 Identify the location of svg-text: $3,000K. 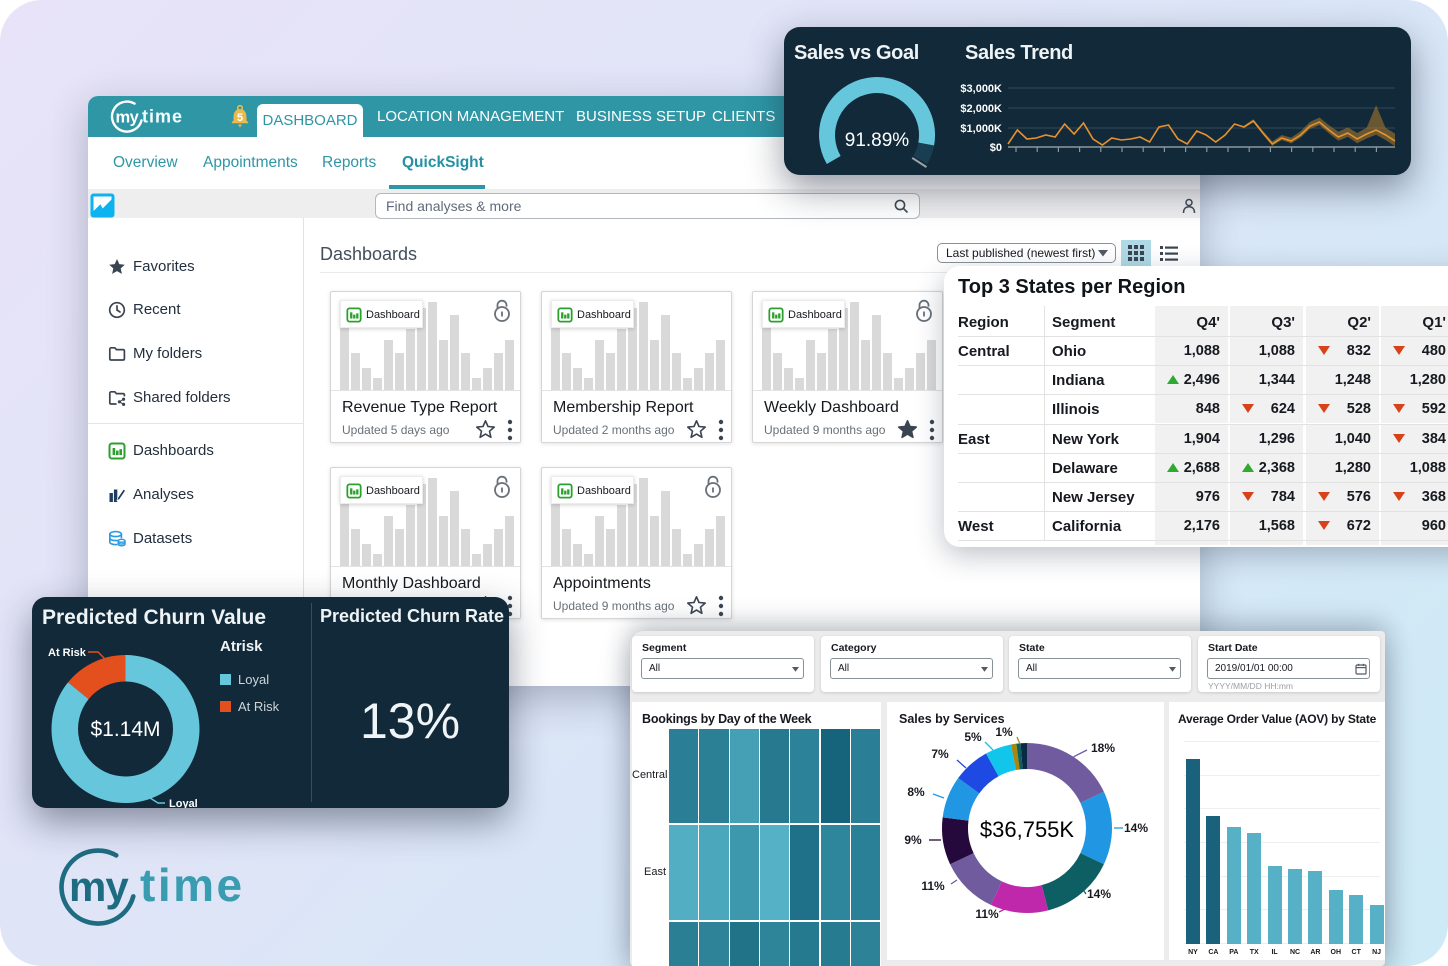
(981, 89).